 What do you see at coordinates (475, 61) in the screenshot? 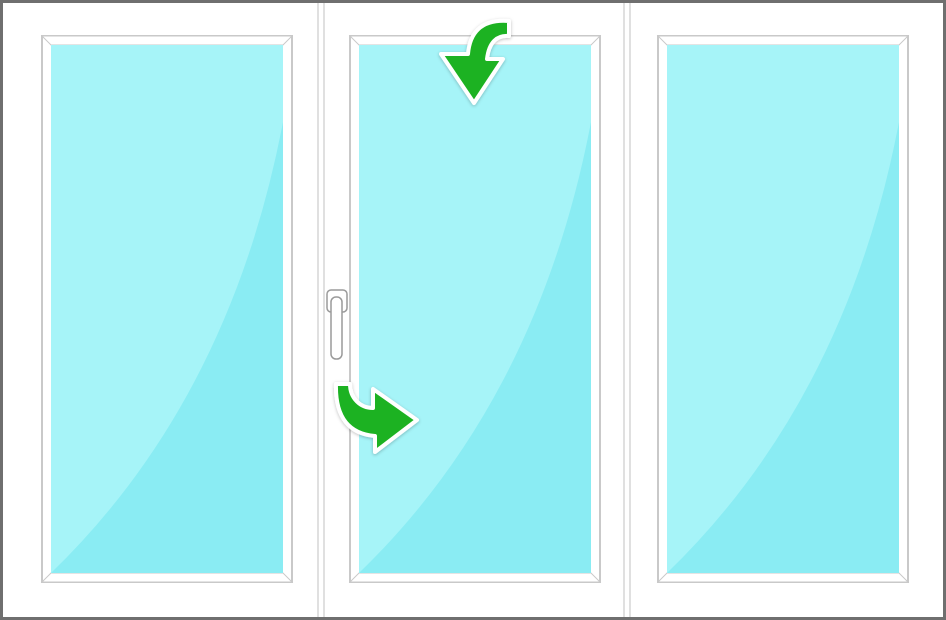
I see `tilt-arrow-icon` at bounding box center [475, 61].